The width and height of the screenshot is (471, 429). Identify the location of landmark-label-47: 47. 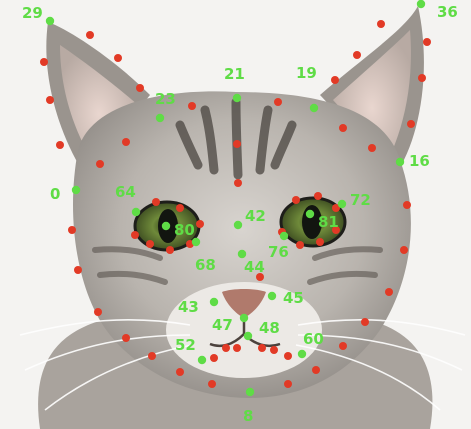
(222, 325).